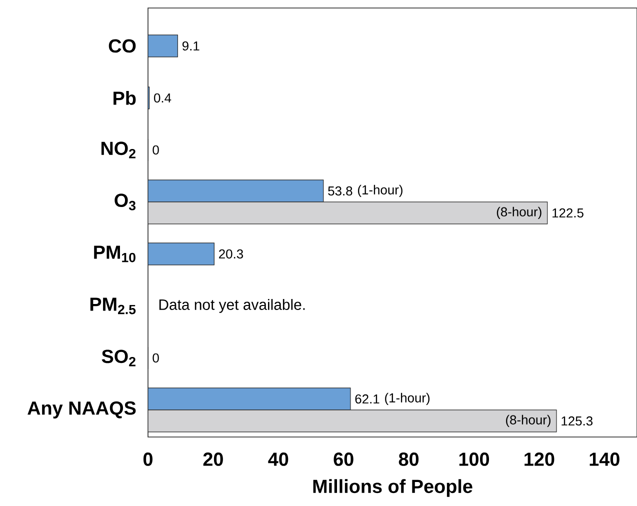  Describe the element at coordinates (539, 459) in the screenshot. I see `x-tick-label: 120` at that location.